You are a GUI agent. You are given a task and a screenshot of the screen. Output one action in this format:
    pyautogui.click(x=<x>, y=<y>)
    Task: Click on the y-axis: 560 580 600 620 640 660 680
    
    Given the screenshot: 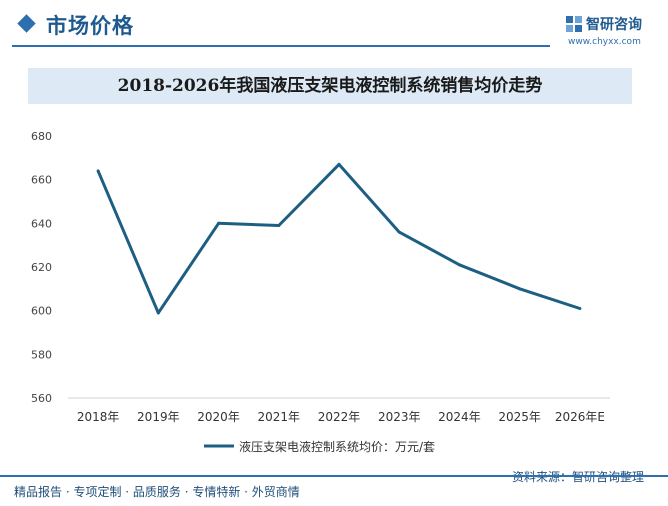 What is the action you would take?
    pyautogui.click(x=41, y=267)
    